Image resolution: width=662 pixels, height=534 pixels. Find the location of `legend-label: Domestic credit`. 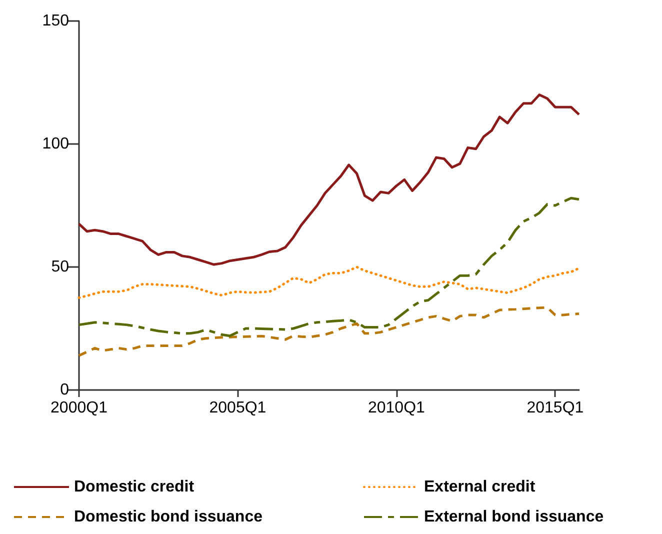

legend-label: Domestic credit is located at coordinates (134, 487).